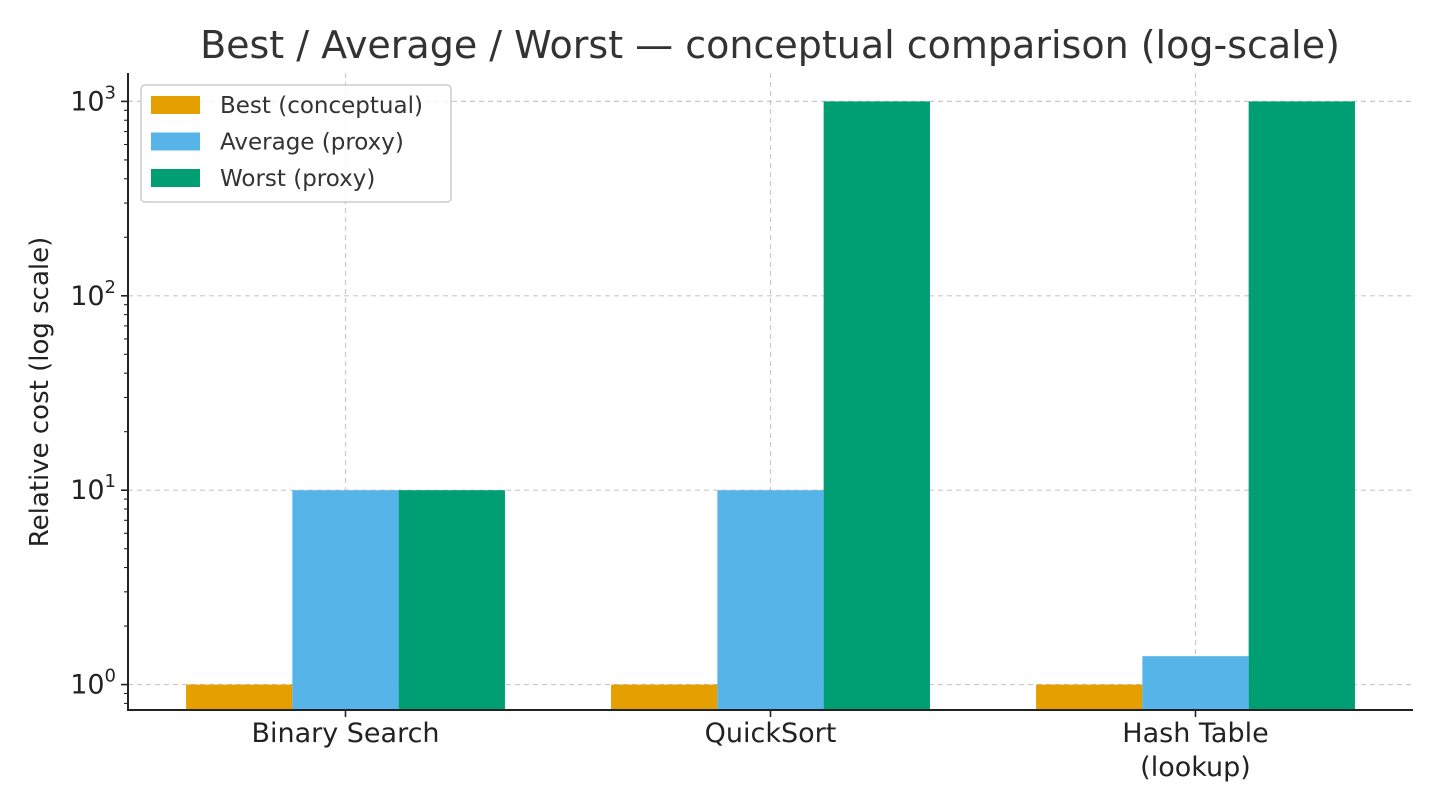  I want to click on legend-frame, so click(296, 143).